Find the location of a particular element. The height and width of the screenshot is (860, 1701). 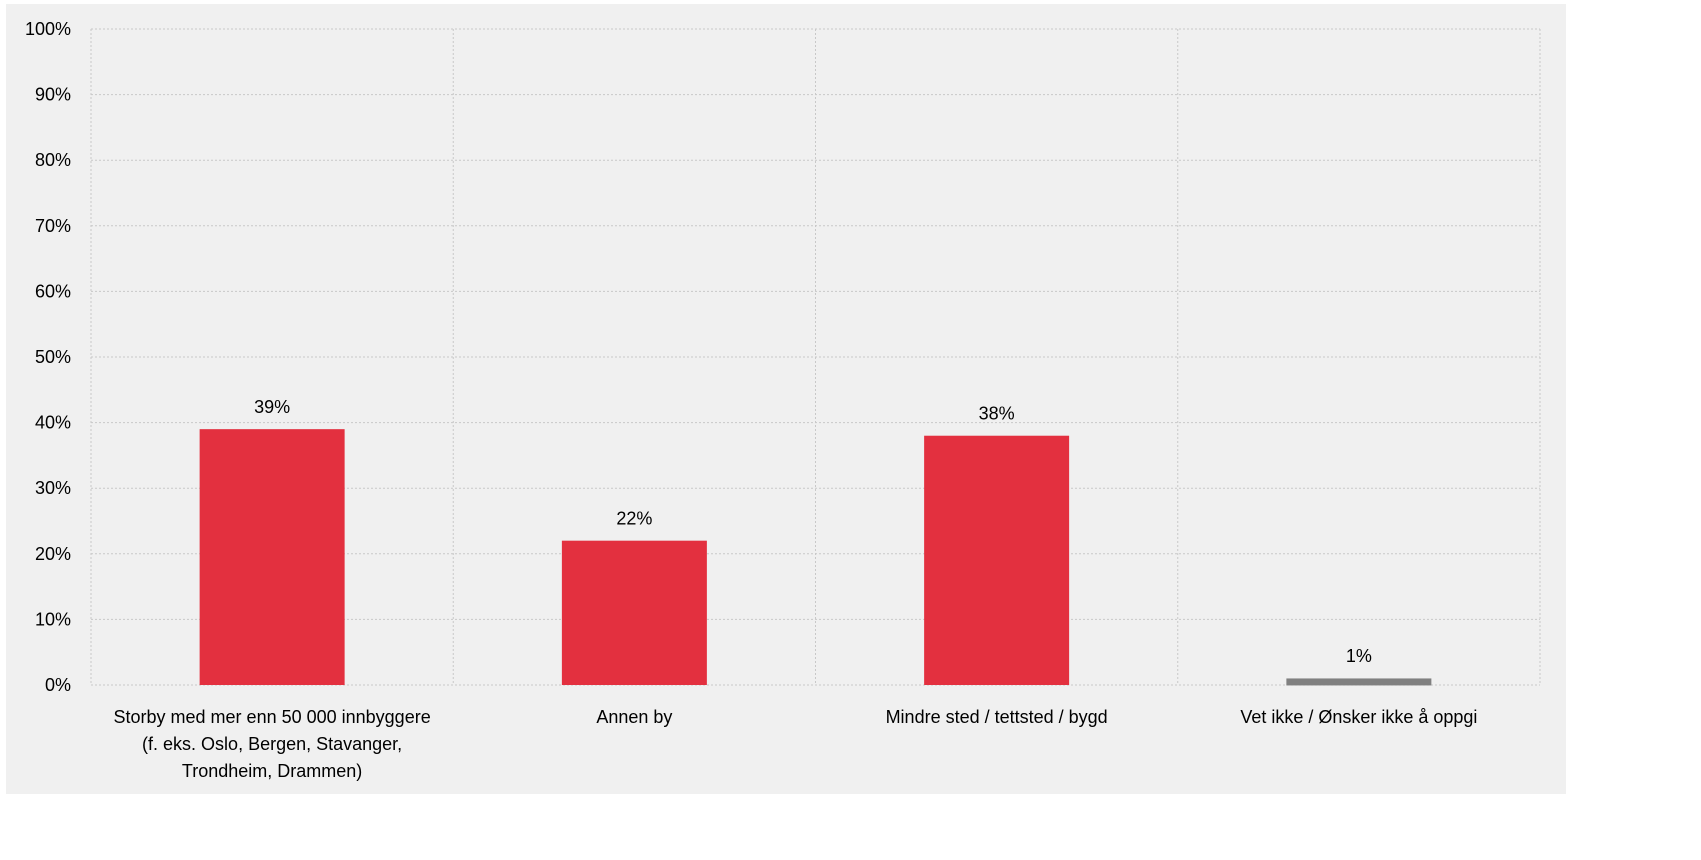

category-label: Storby med mer enn 50 000 innbyggere is located at coordinates (272, 717).